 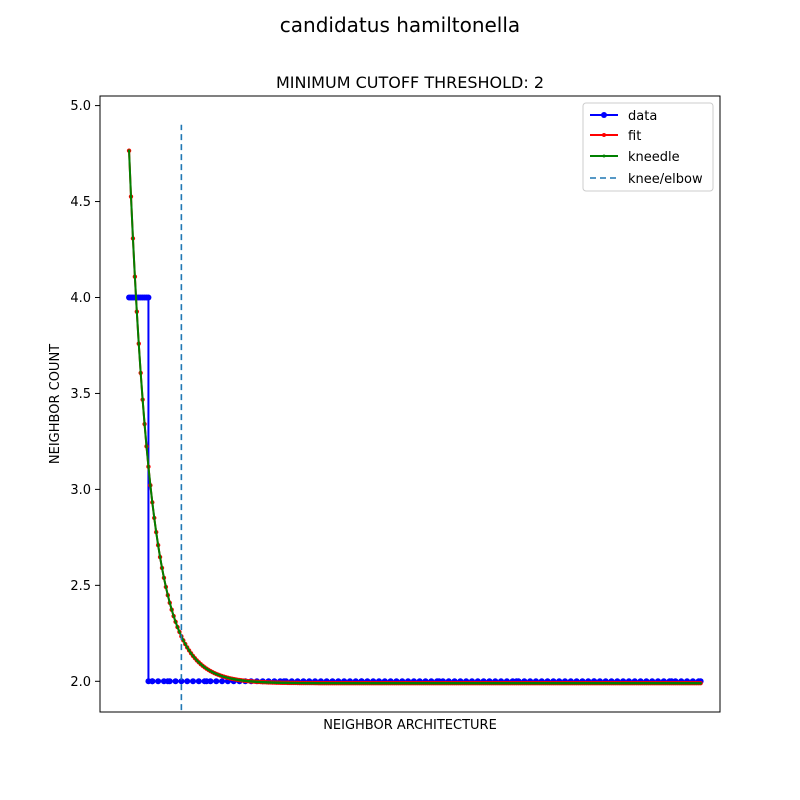 What do you see at coordinates (665, 179) in the screenshot?
I see `legend-label-knee: knee/elbow` at bounding box center [665, 179].